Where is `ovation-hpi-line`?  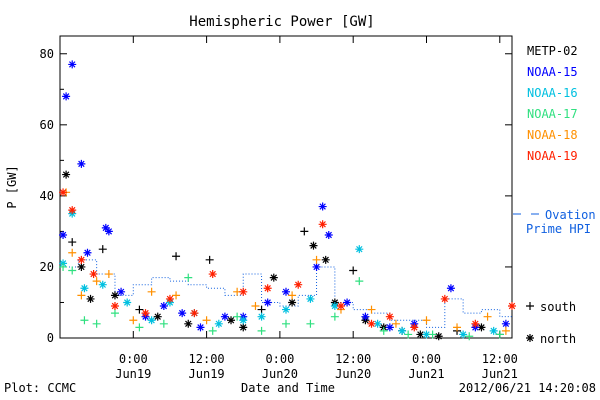
ovation-hpi-line is located at coordinates (286, 293).